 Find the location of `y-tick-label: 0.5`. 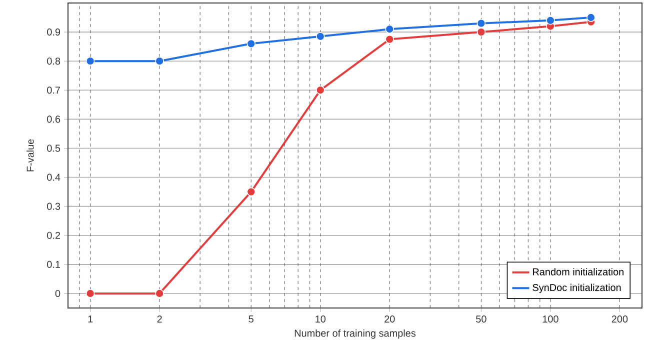

y-tick-label: 0.5 is located at coordinates (53, 148).